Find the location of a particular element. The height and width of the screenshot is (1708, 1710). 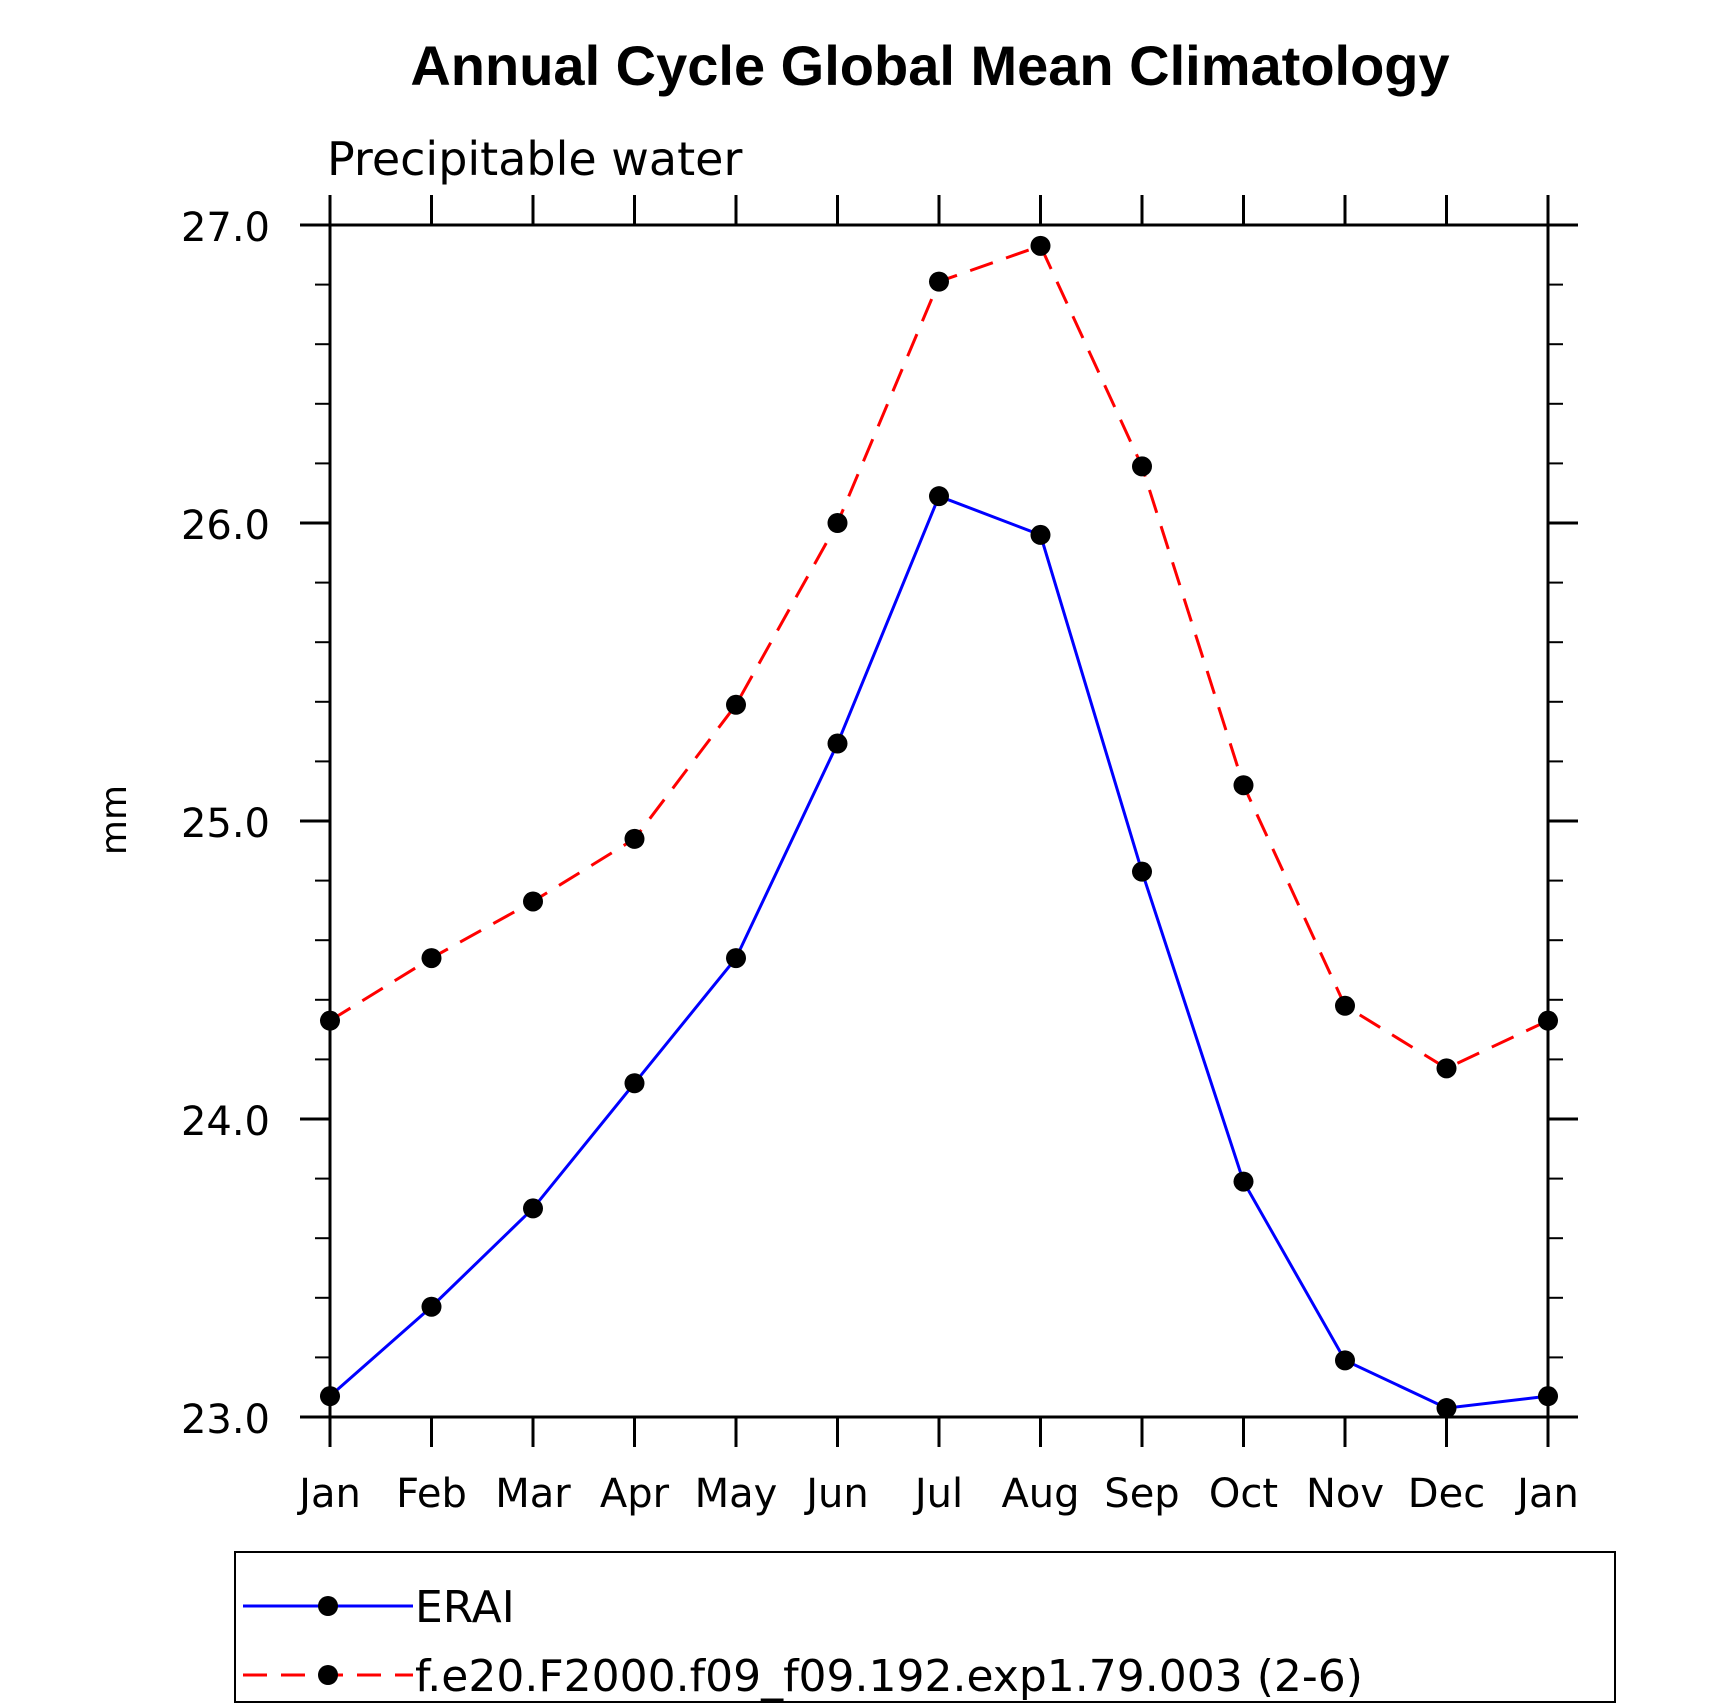

x-tick-label: Nov is located at coordinates (1345, 1494).